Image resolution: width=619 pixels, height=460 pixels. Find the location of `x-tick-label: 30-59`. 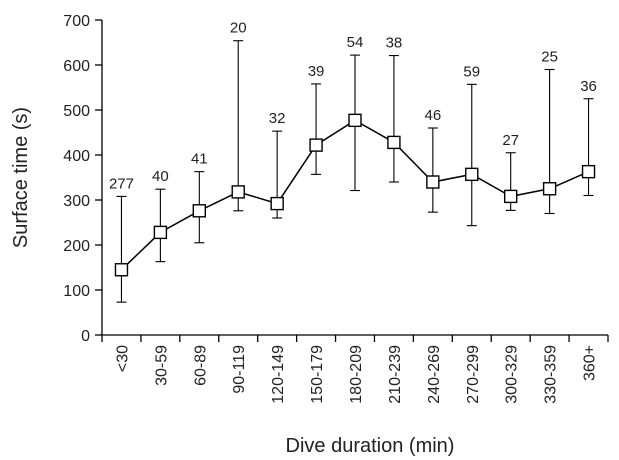

x-tick-label: 30-59 is located at coordinates (161, 365).